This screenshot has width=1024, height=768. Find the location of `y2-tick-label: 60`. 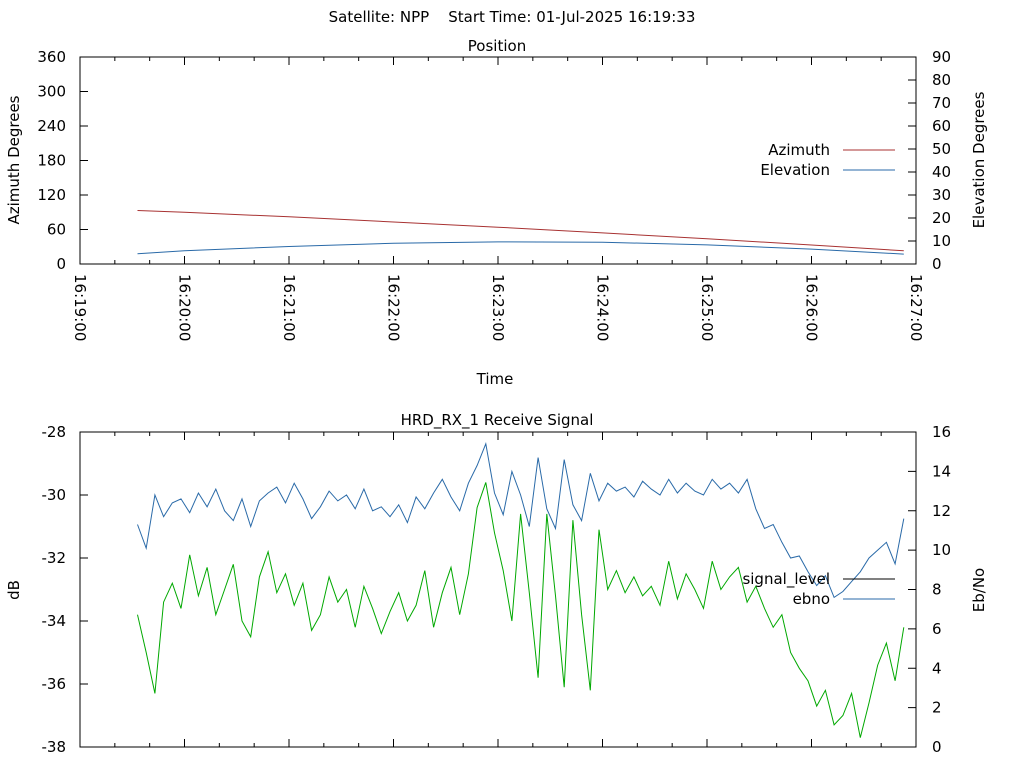

y2-tick-label: 60 is located at coordinates (941, 126).